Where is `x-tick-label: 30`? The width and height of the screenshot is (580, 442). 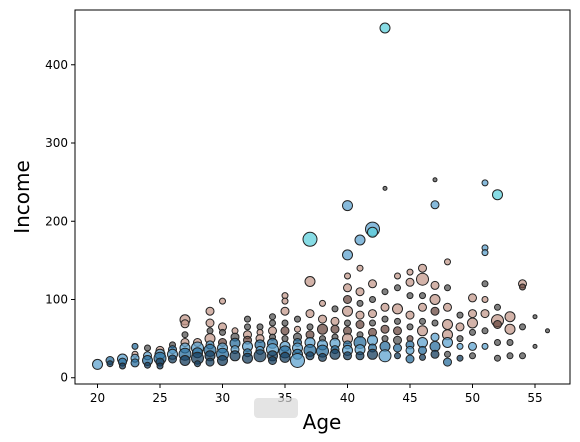
x-tick-label: 30 is located at coordinates (222, 398).